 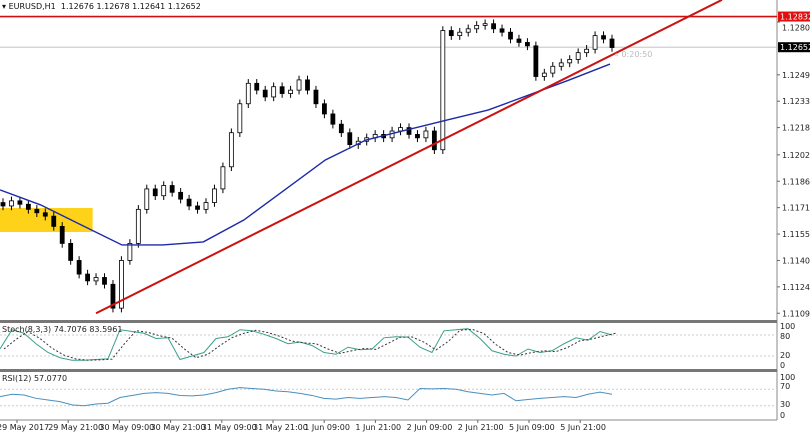 I want to click on symbol-label: EURUSD,H1, so click(x=32, y=6).